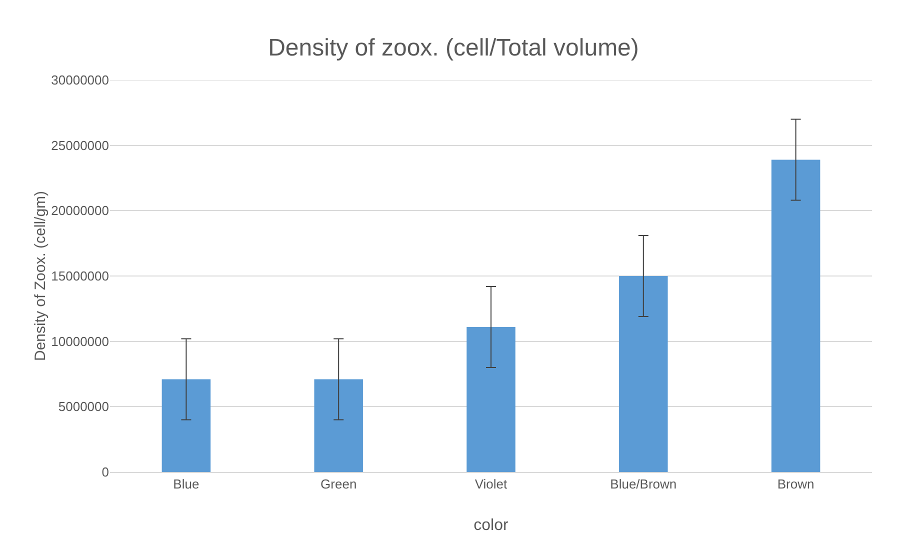 The width and height of the screenshot is (907, 552). What do you see at coordinates (338, 484) in the screenshot?
I see `x-tick-label: Green` at bounding box center [338, 484].